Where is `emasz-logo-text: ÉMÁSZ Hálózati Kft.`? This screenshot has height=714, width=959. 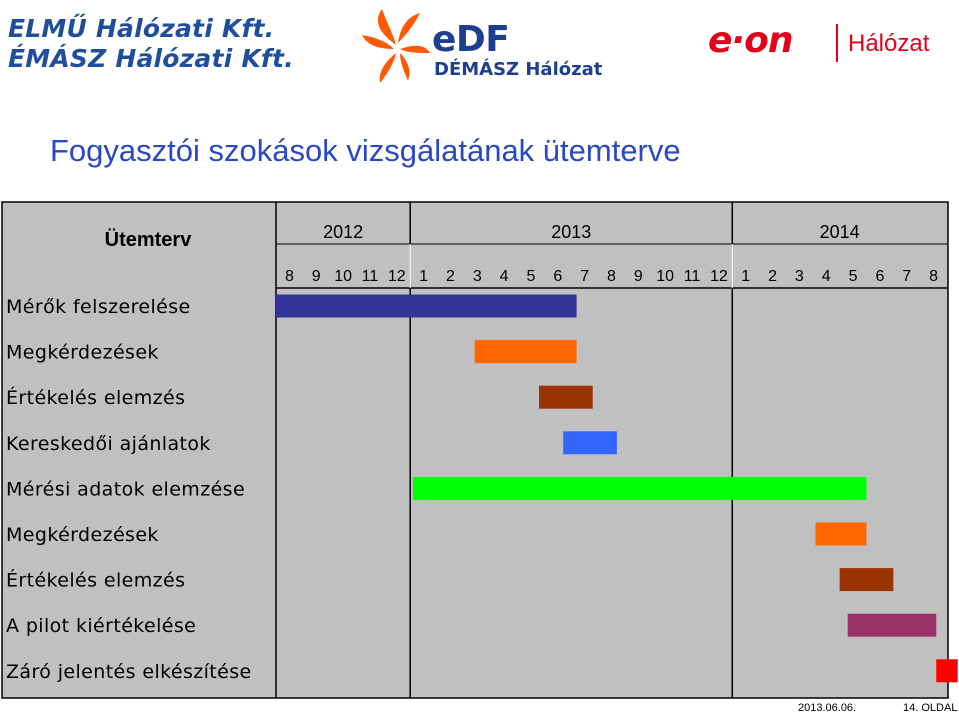
emasz-logo-text: ÉMÁSZ Hálózati Kft. is located at coordinates (151, 58).